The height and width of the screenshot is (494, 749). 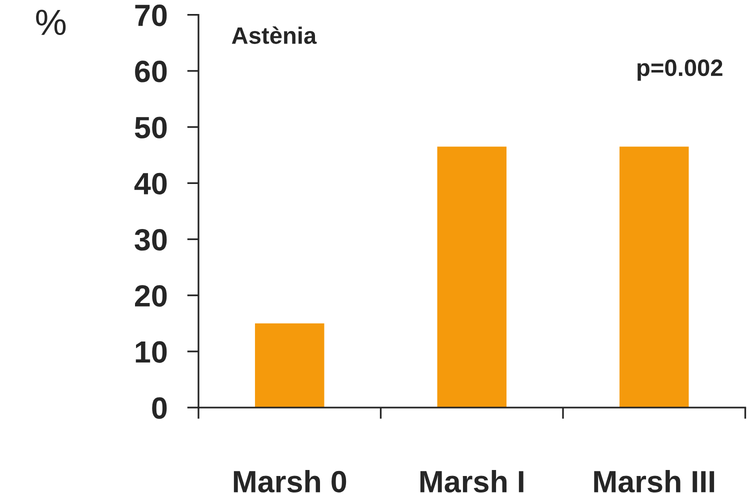 What do you see at coordinates (150, 239) in the screenshot?
I see `y-tick-label: 30` at bounding box center [150, 239].